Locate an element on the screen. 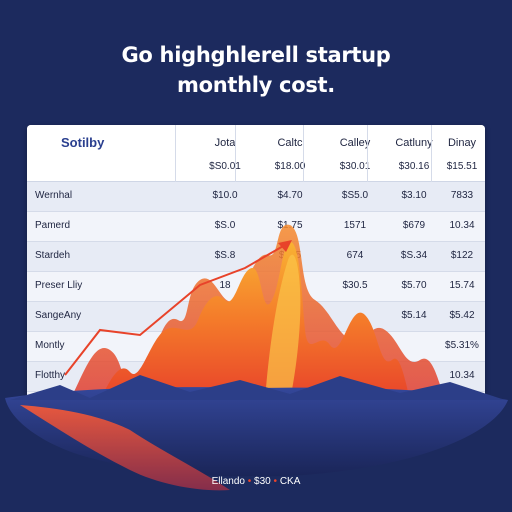  row-label: Pamerd is located at coordinates (53, 225).